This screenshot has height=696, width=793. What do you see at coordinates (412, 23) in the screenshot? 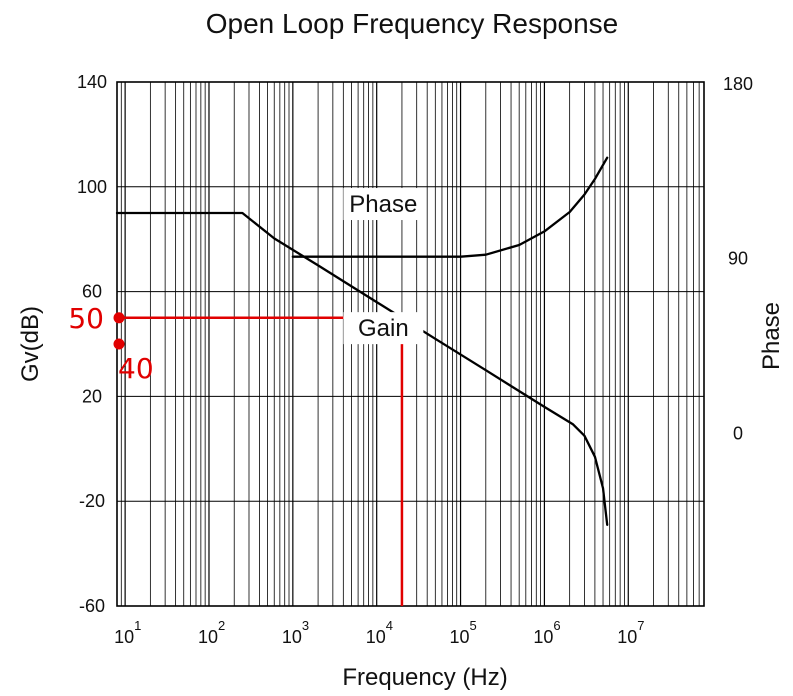
I see `chart-title: Open Loop Frequency Response` at bounding box center [412, 23].